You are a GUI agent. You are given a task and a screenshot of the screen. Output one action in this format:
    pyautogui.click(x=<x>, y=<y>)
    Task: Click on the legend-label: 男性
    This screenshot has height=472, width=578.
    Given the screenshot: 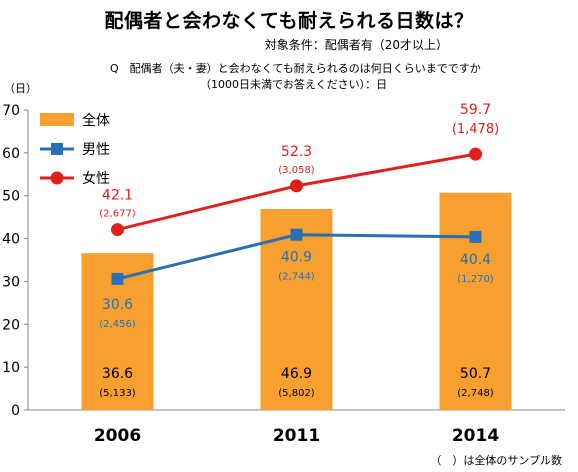 What is the action you would take?
    pyautogui.click(x=96, y=150)
    